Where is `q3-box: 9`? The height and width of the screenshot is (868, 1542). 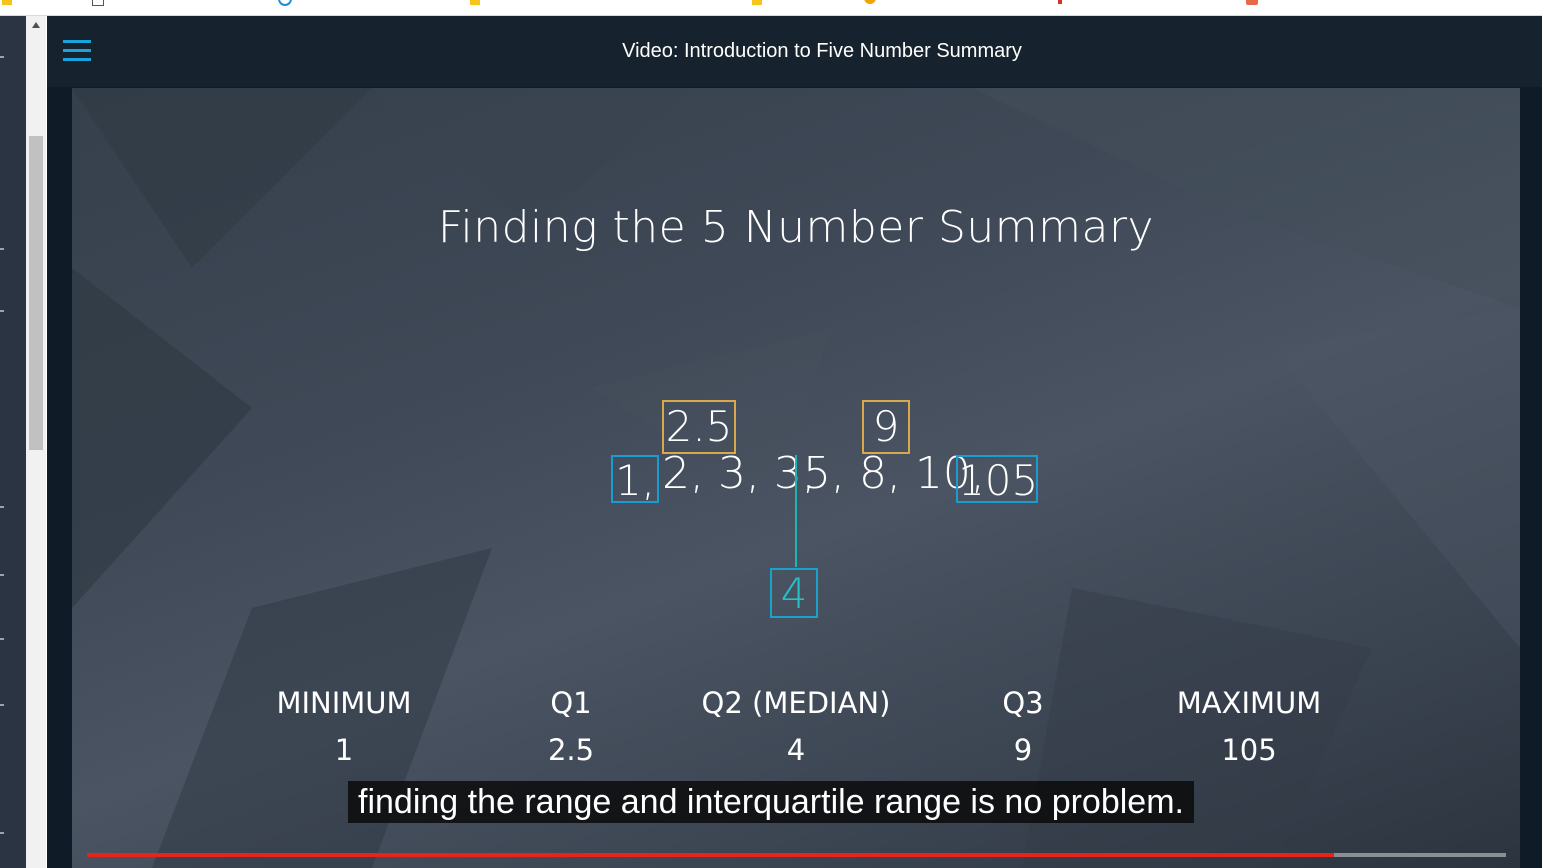
q3-box: 9 is located at coordinates (886, 427).